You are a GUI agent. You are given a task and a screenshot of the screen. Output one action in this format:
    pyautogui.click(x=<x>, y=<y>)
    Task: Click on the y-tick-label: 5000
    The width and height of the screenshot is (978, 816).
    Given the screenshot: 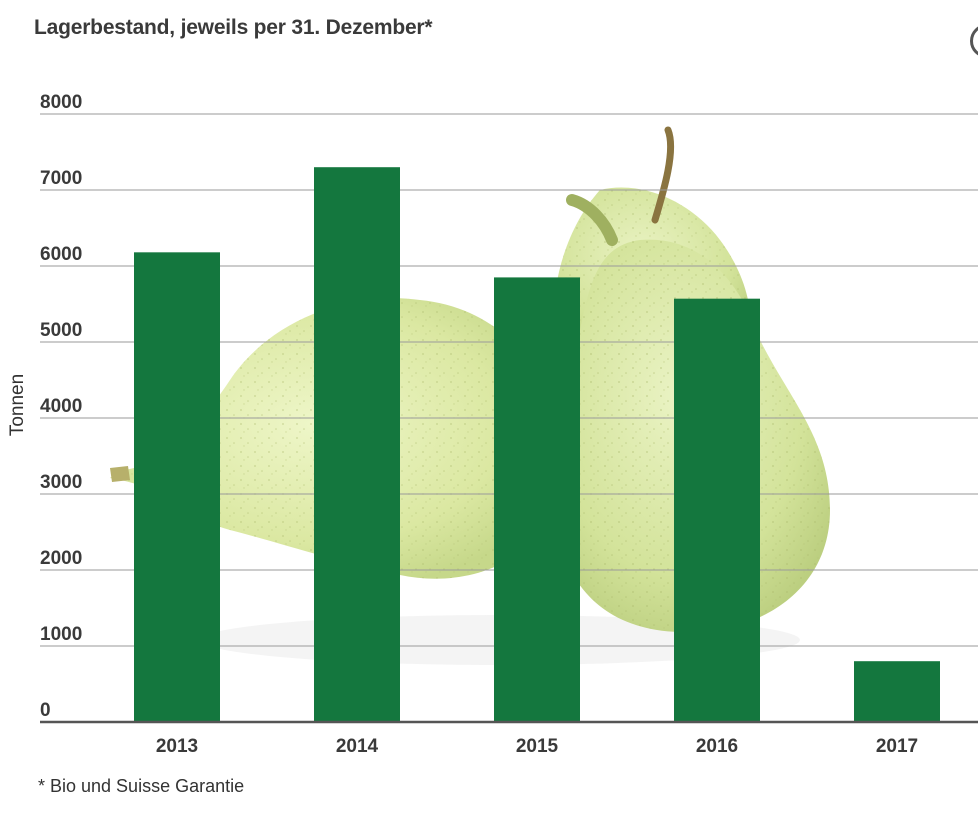 What is the action you would take?
    pyautogui.click(x=61, y=330)
    